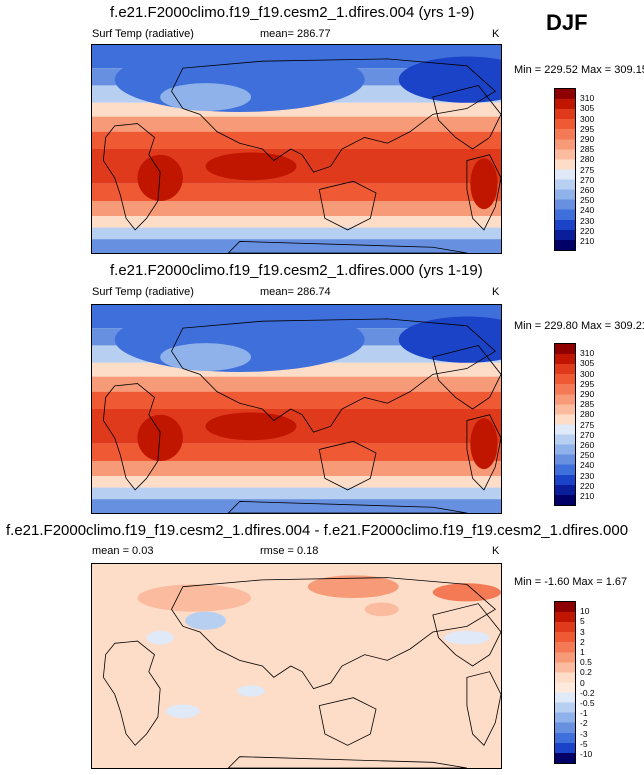 This screenshot has height=775, width=644. What do you see at coordinates (582, 682) in the screenshot?
I see `colorbar-tick-label: 0` at bounding box center [582, 682].